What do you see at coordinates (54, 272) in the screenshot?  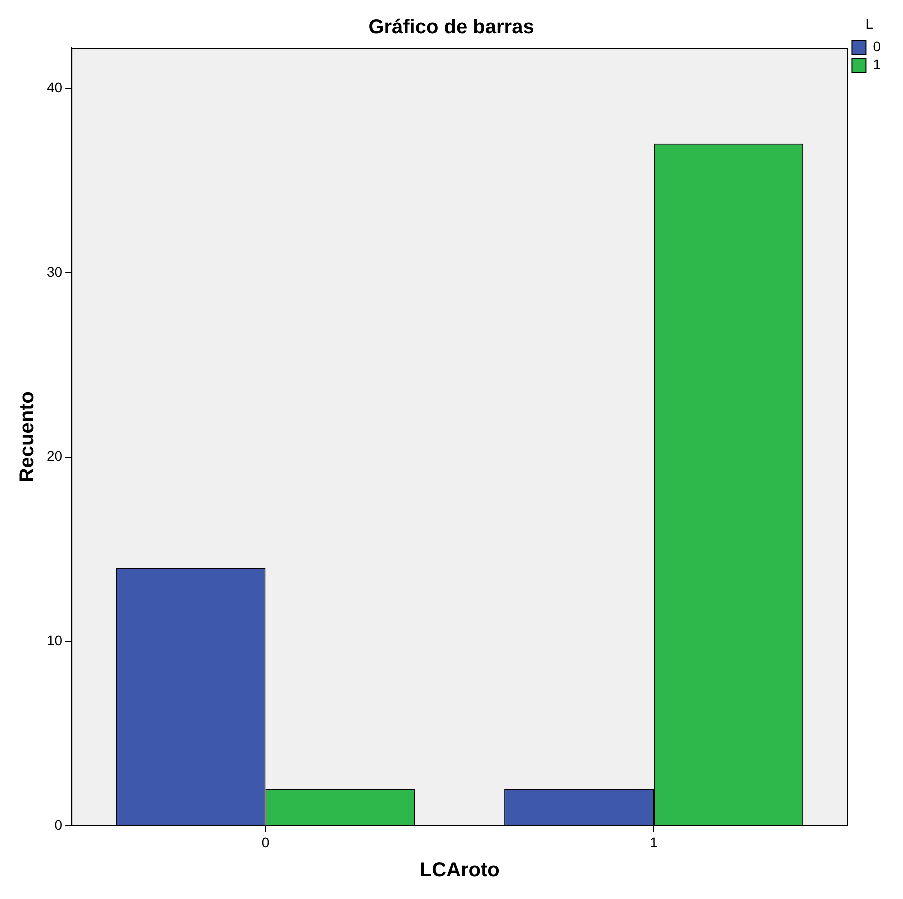 I see `y-tick-label: 30` at bounding box center [54, 272].